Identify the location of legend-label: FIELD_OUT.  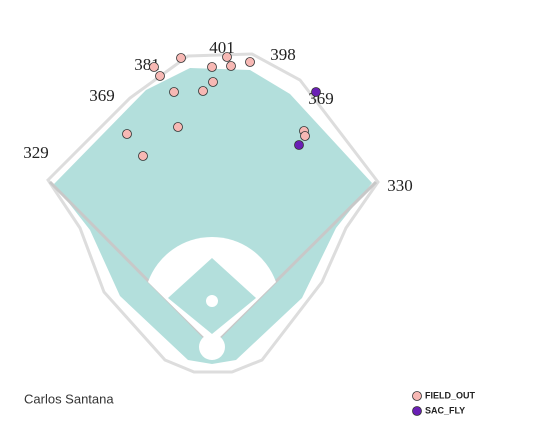
(450, 395).